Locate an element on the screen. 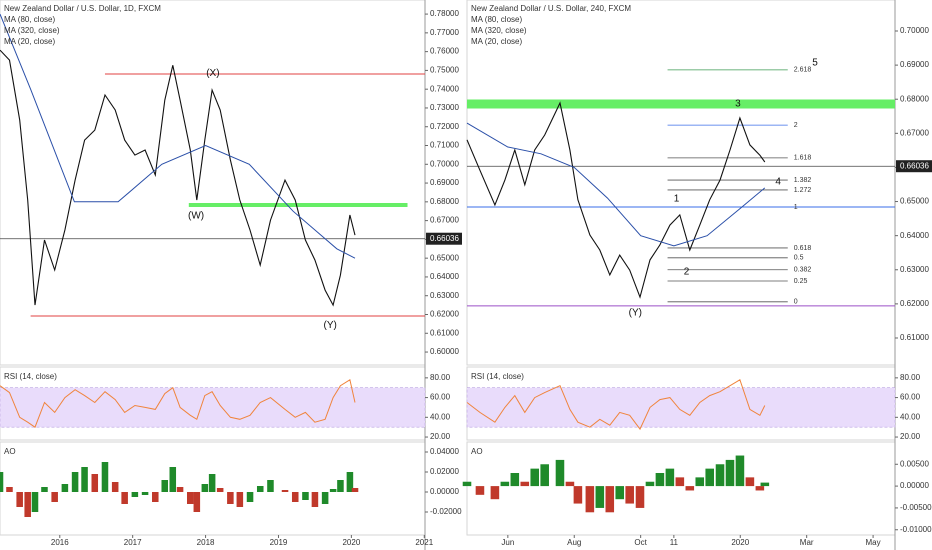 Image resolution: width=932 pixels, height=550 pixels. y-tick-label: 0.70000 is located at coordinates (914, 30).